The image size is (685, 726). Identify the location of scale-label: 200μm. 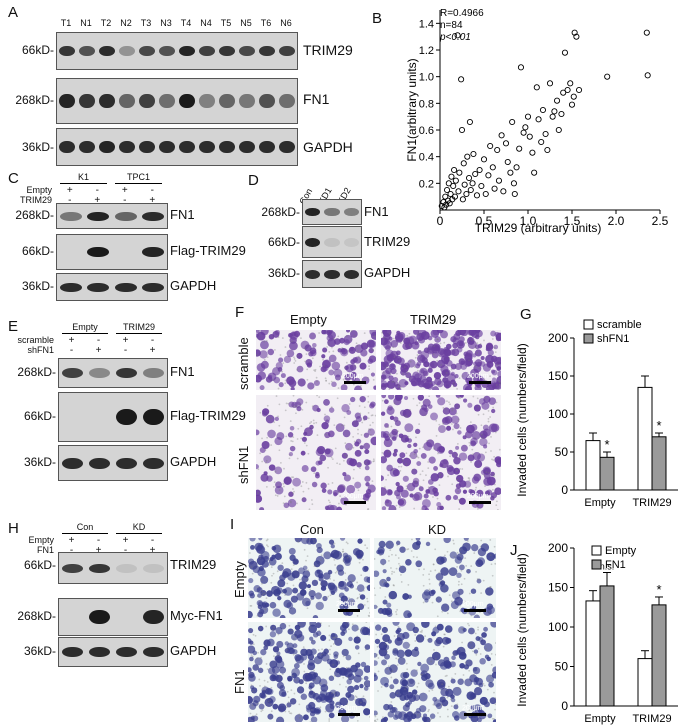
(473, 708).